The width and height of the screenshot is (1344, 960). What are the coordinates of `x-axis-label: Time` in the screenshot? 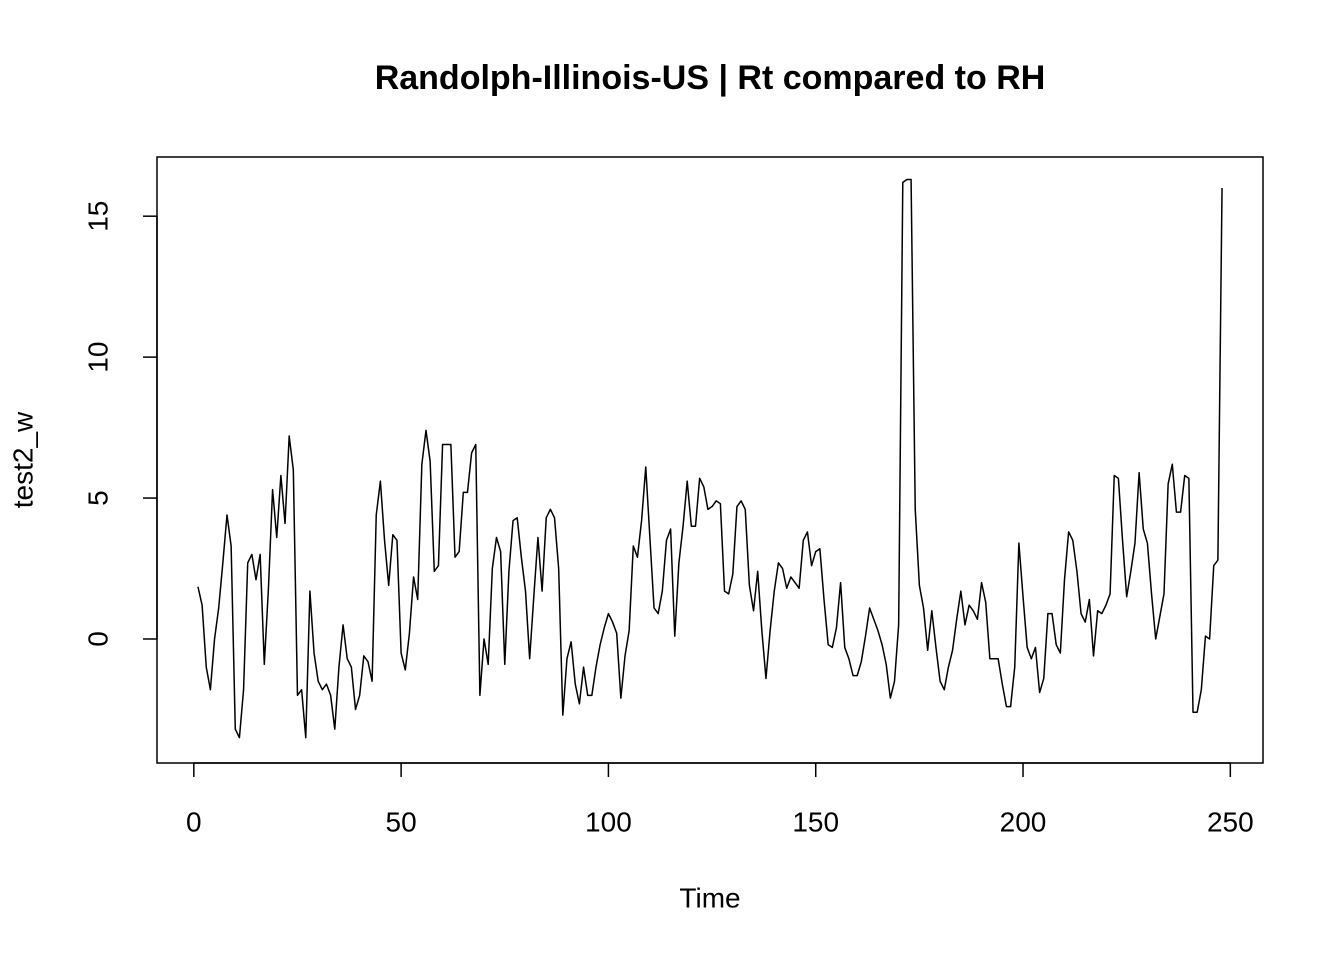 It's located at (709, 897).